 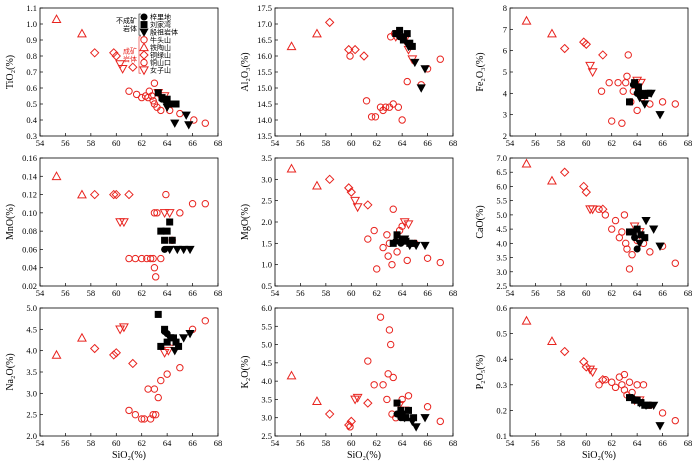 I want to click on y-tick-label: 3.0, so click(x=501, y=272).